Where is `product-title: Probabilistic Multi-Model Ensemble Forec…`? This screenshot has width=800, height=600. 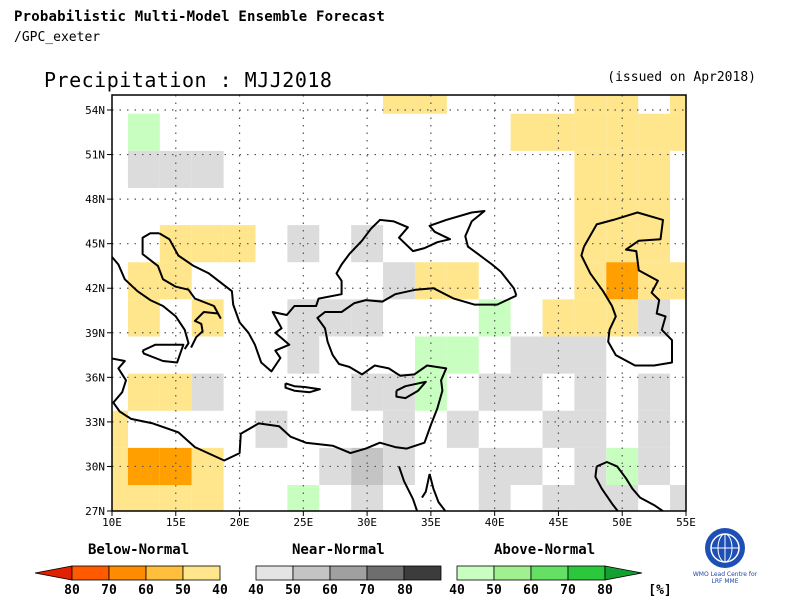
product-title: Probabilistic Multi-Model Ensemble Forec… is located at coordinates (200, 17).